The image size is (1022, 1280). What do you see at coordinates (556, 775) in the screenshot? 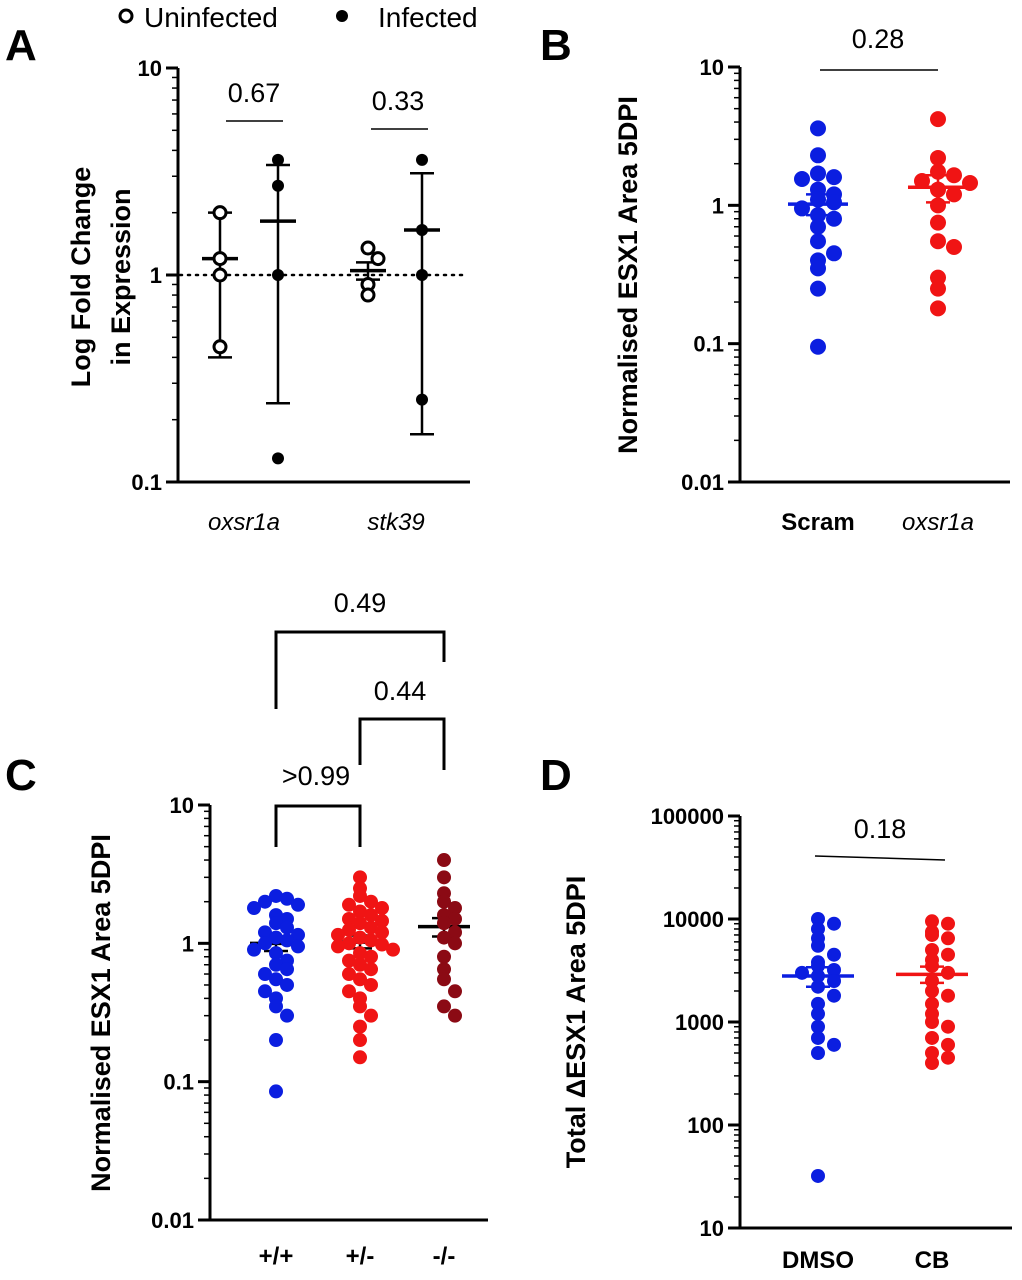
I see `panel-letter-d: D` at bounding box center [556, 775].